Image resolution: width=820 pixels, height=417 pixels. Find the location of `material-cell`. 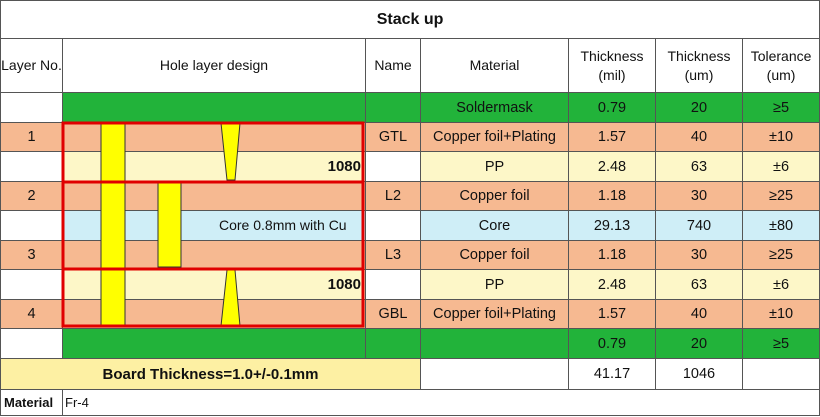

material-cell is located at coordinates (494, 343).